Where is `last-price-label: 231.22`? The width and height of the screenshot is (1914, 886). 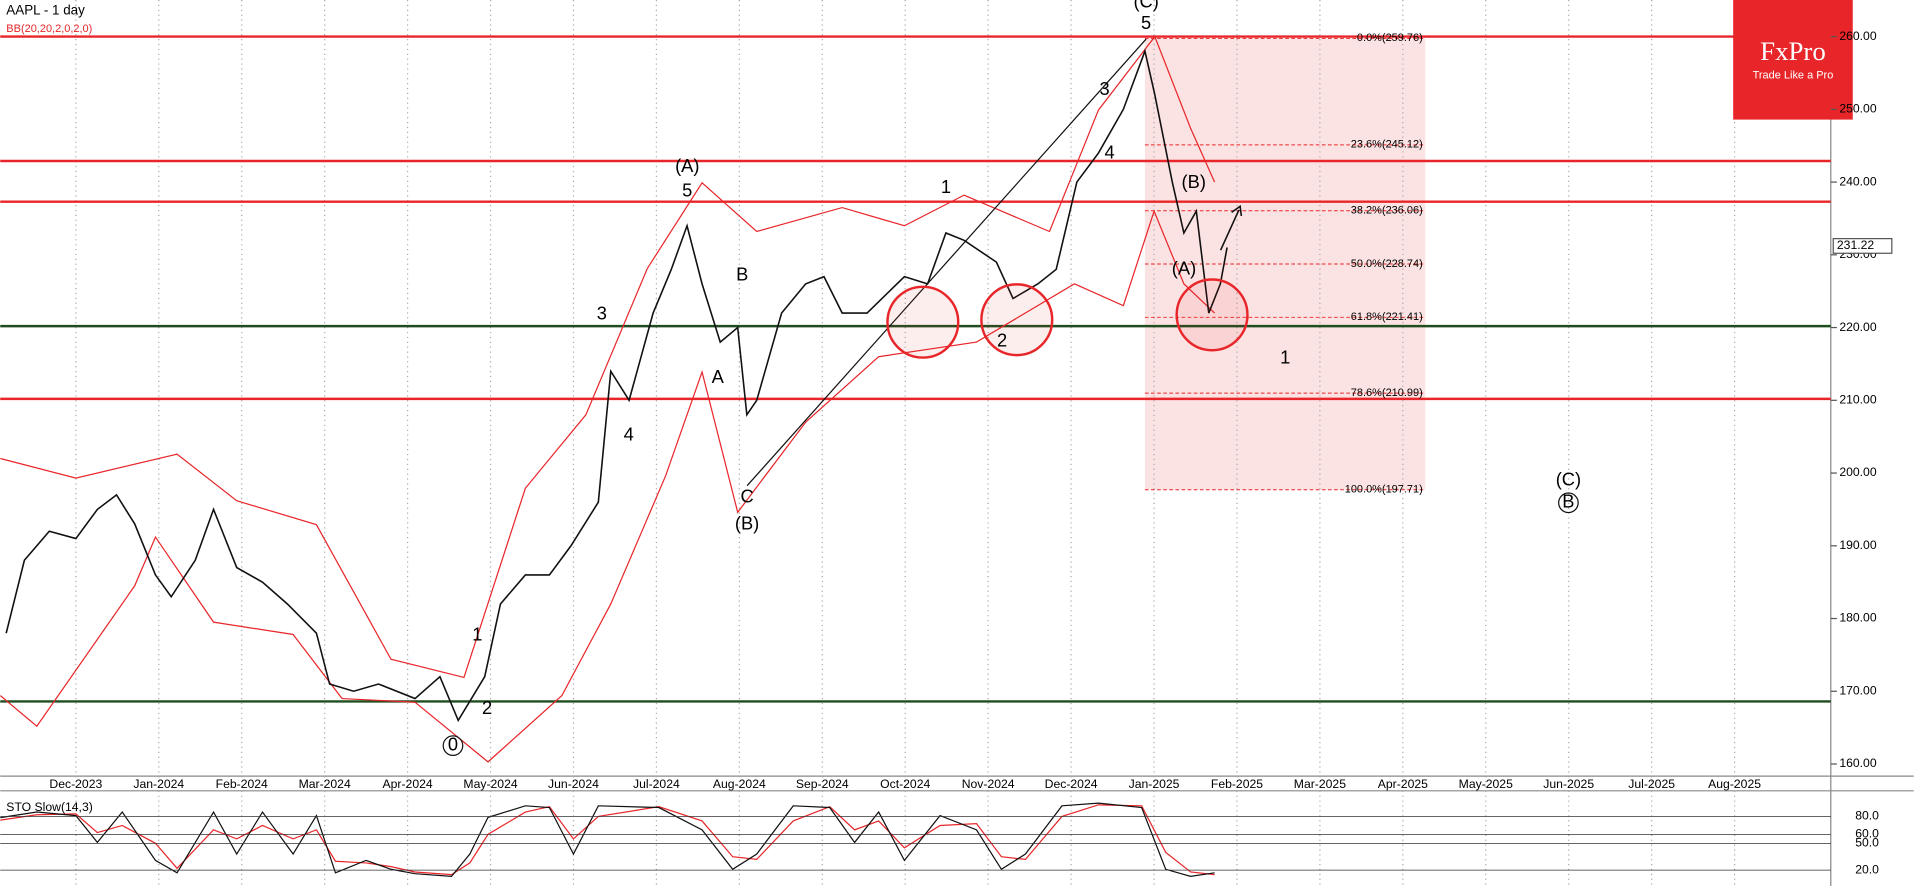
last-price-label: 231.22 is located at coordinates (1855, 245).